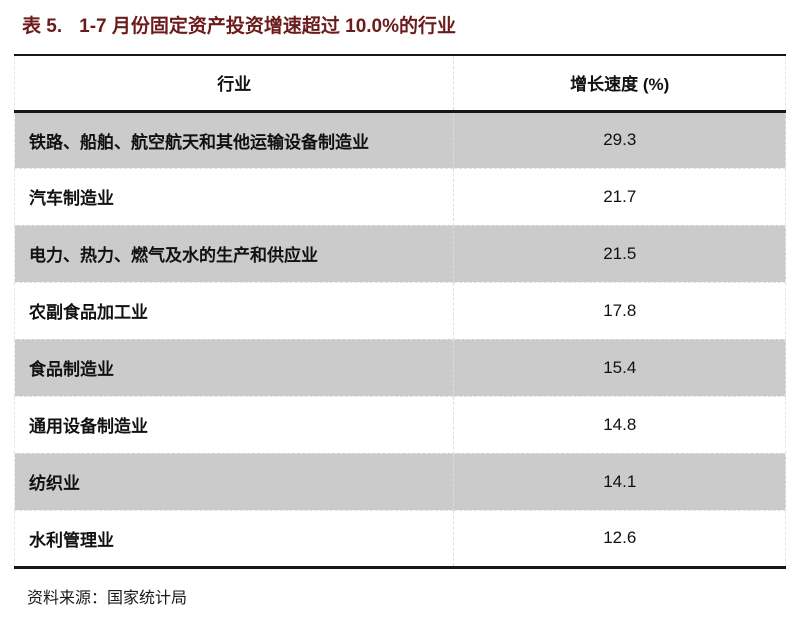 Image resolution: width=800 pixels, height=617 pixels. I want to click on table-caption-title: 1-7 月份固定资产投资增速超过 10.0%的行业, so click(268, 26).